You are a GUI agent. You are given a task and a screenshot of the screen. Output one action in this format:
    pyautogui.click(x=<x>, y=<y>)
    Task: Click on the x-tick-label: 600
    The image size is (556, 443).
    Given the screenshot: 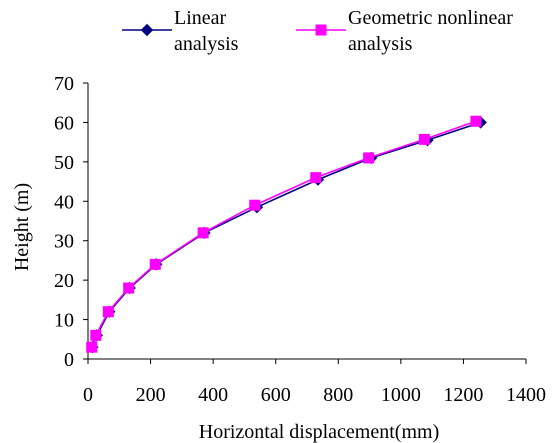 What is the action you would take?
    pyautogui.click(x=276, y=395)
    